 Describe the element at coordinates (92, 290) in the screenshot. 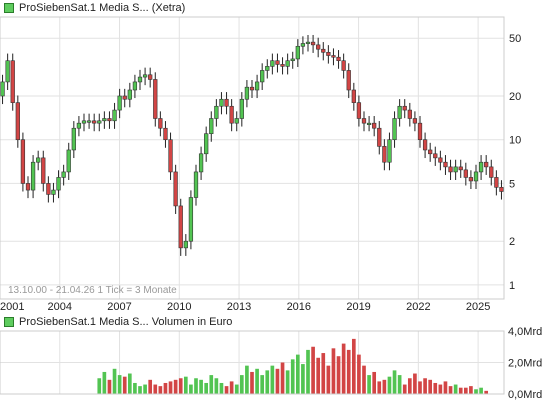

I see `range-info-text: 13.10.00 - 21.04.26 1 Tick = 3 Monate` at that location.